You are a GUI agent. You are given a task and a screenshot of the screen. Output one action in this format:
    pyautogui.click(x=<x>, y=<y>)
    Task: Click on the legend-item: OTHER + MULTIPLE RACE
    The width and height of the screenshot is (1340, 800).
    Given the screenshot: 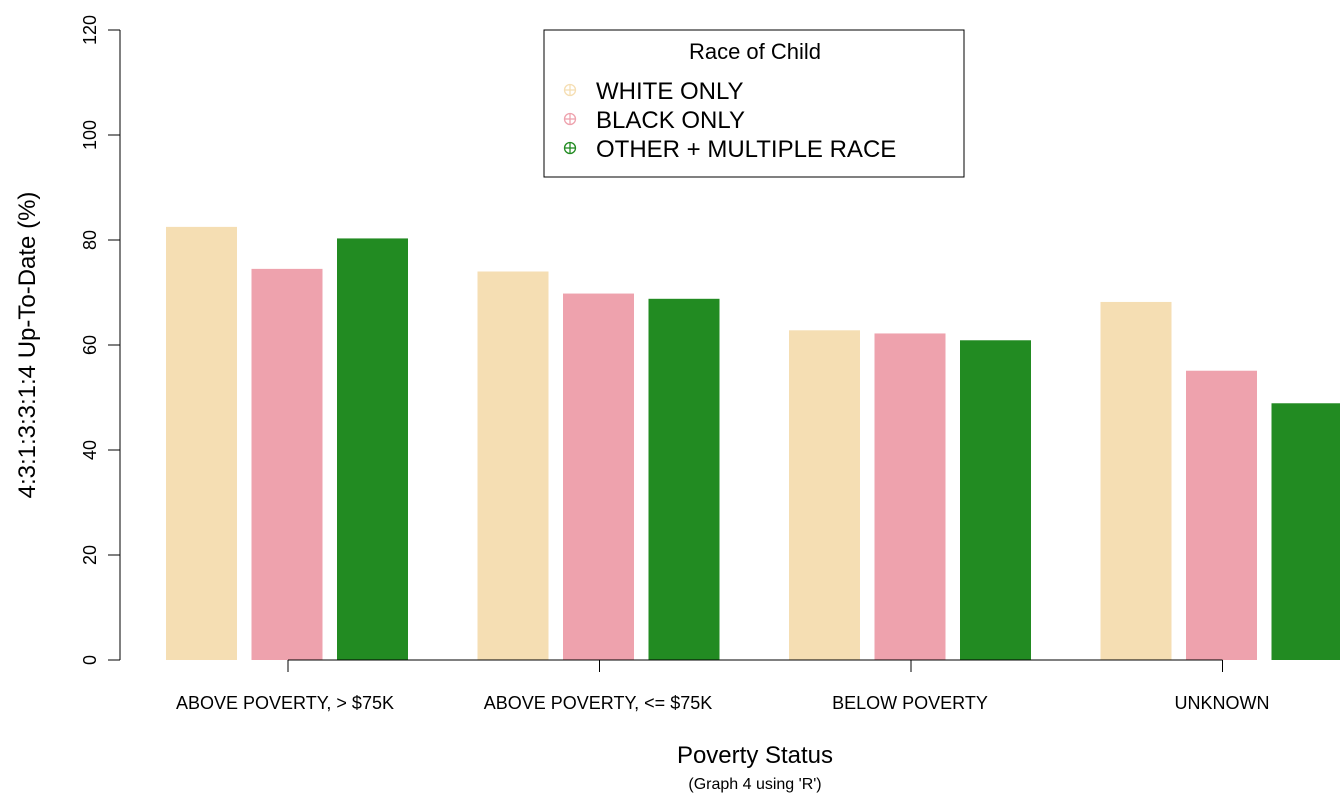 What is the action you would take?
    pyautogui.click(x=729, y=149)
    